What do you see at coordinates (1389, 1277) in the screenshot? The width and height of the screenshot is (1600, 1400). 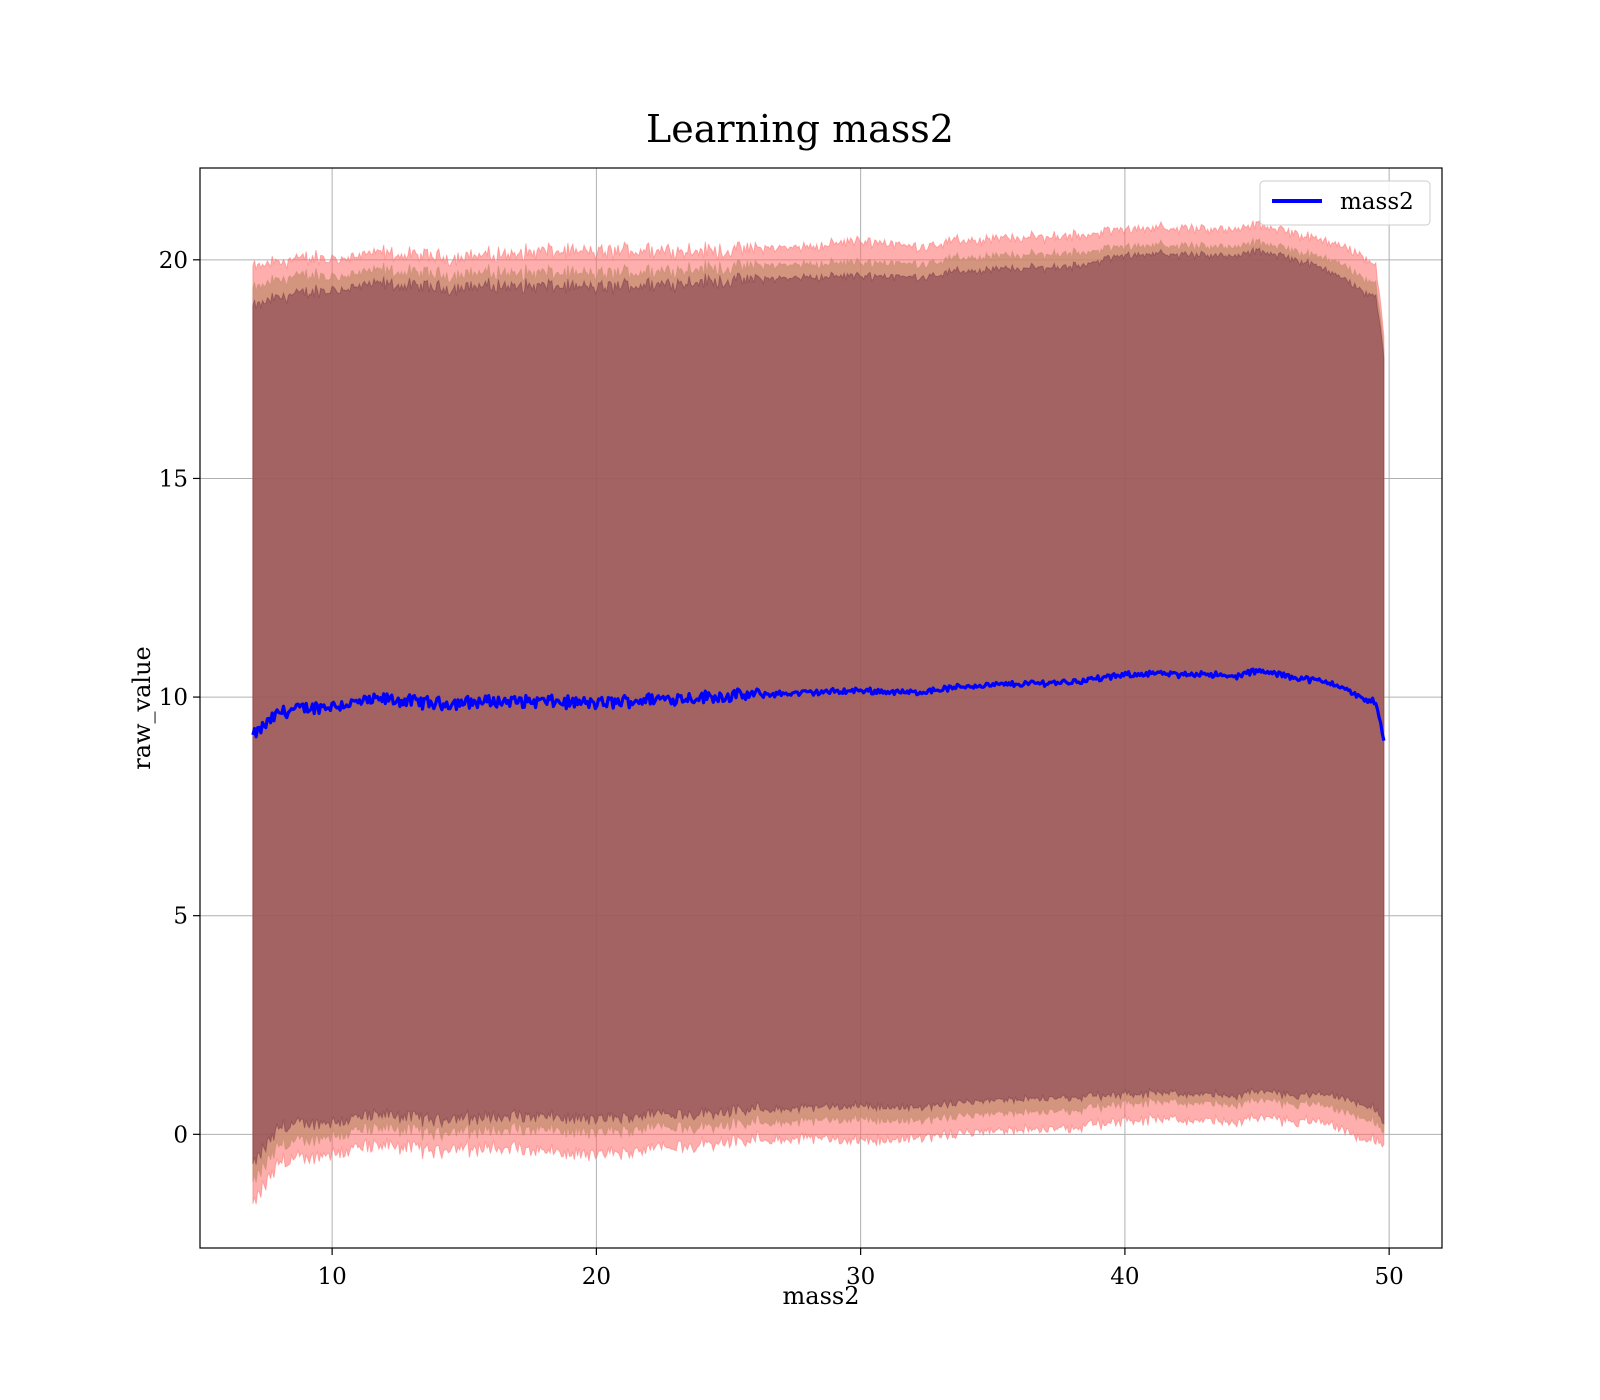 I see `x-tick-label: 50` at bounding box center [1389, 1277].